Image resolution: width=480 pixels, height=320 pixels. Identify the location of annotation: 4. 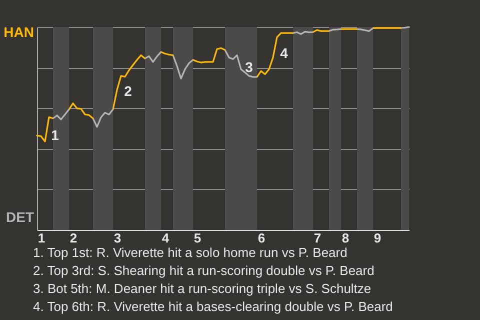
(284, 53).